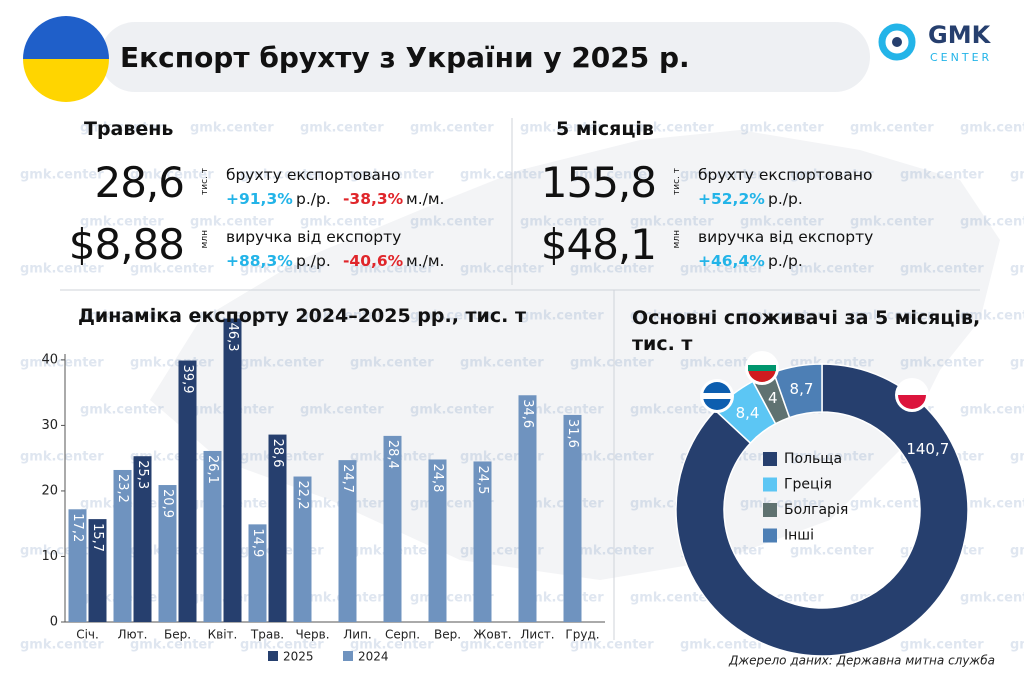 The height and width of the screenshot is (683, 1024). I want to click on legend-label: 2024, so click(373, 657).